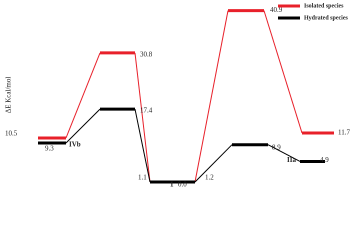  Describe the element at coordinates (344, 133) in the screenshot. I see `value-label: 11.7` at that location.